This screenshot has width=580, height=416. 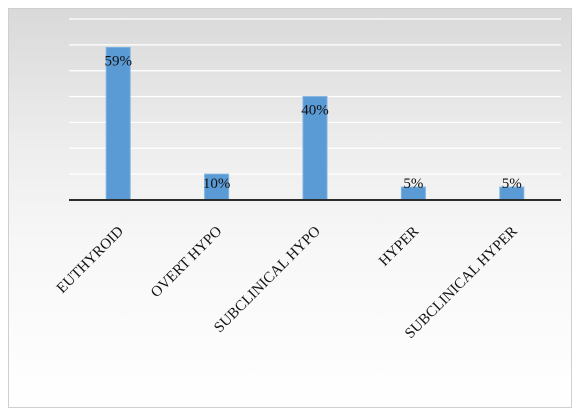 What do you see at coordinates (267, 279) in the screenshot?
I see `category-label: SUBCLINICAL HYPO` at bounding box center [267, 279].